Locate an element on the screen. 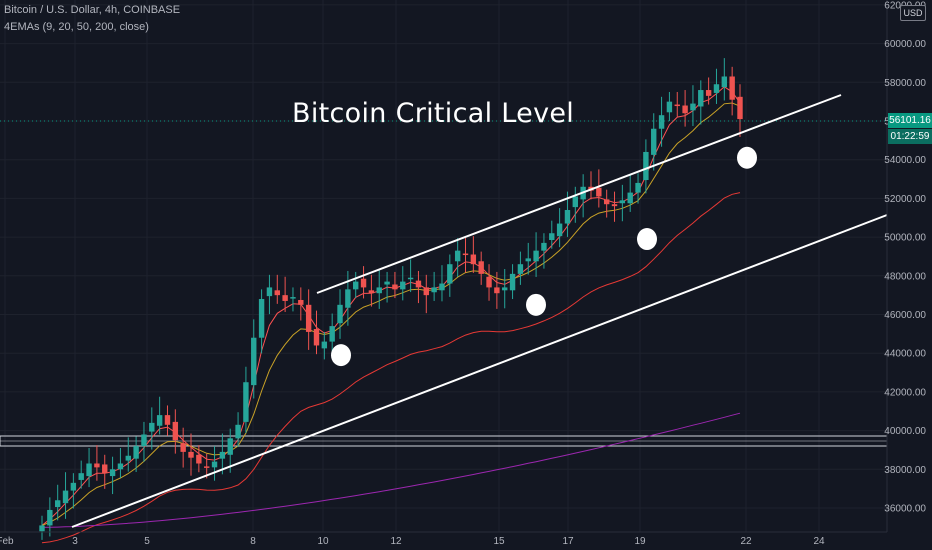  time-tick-label: 5 is located at coordinates (147, 541).